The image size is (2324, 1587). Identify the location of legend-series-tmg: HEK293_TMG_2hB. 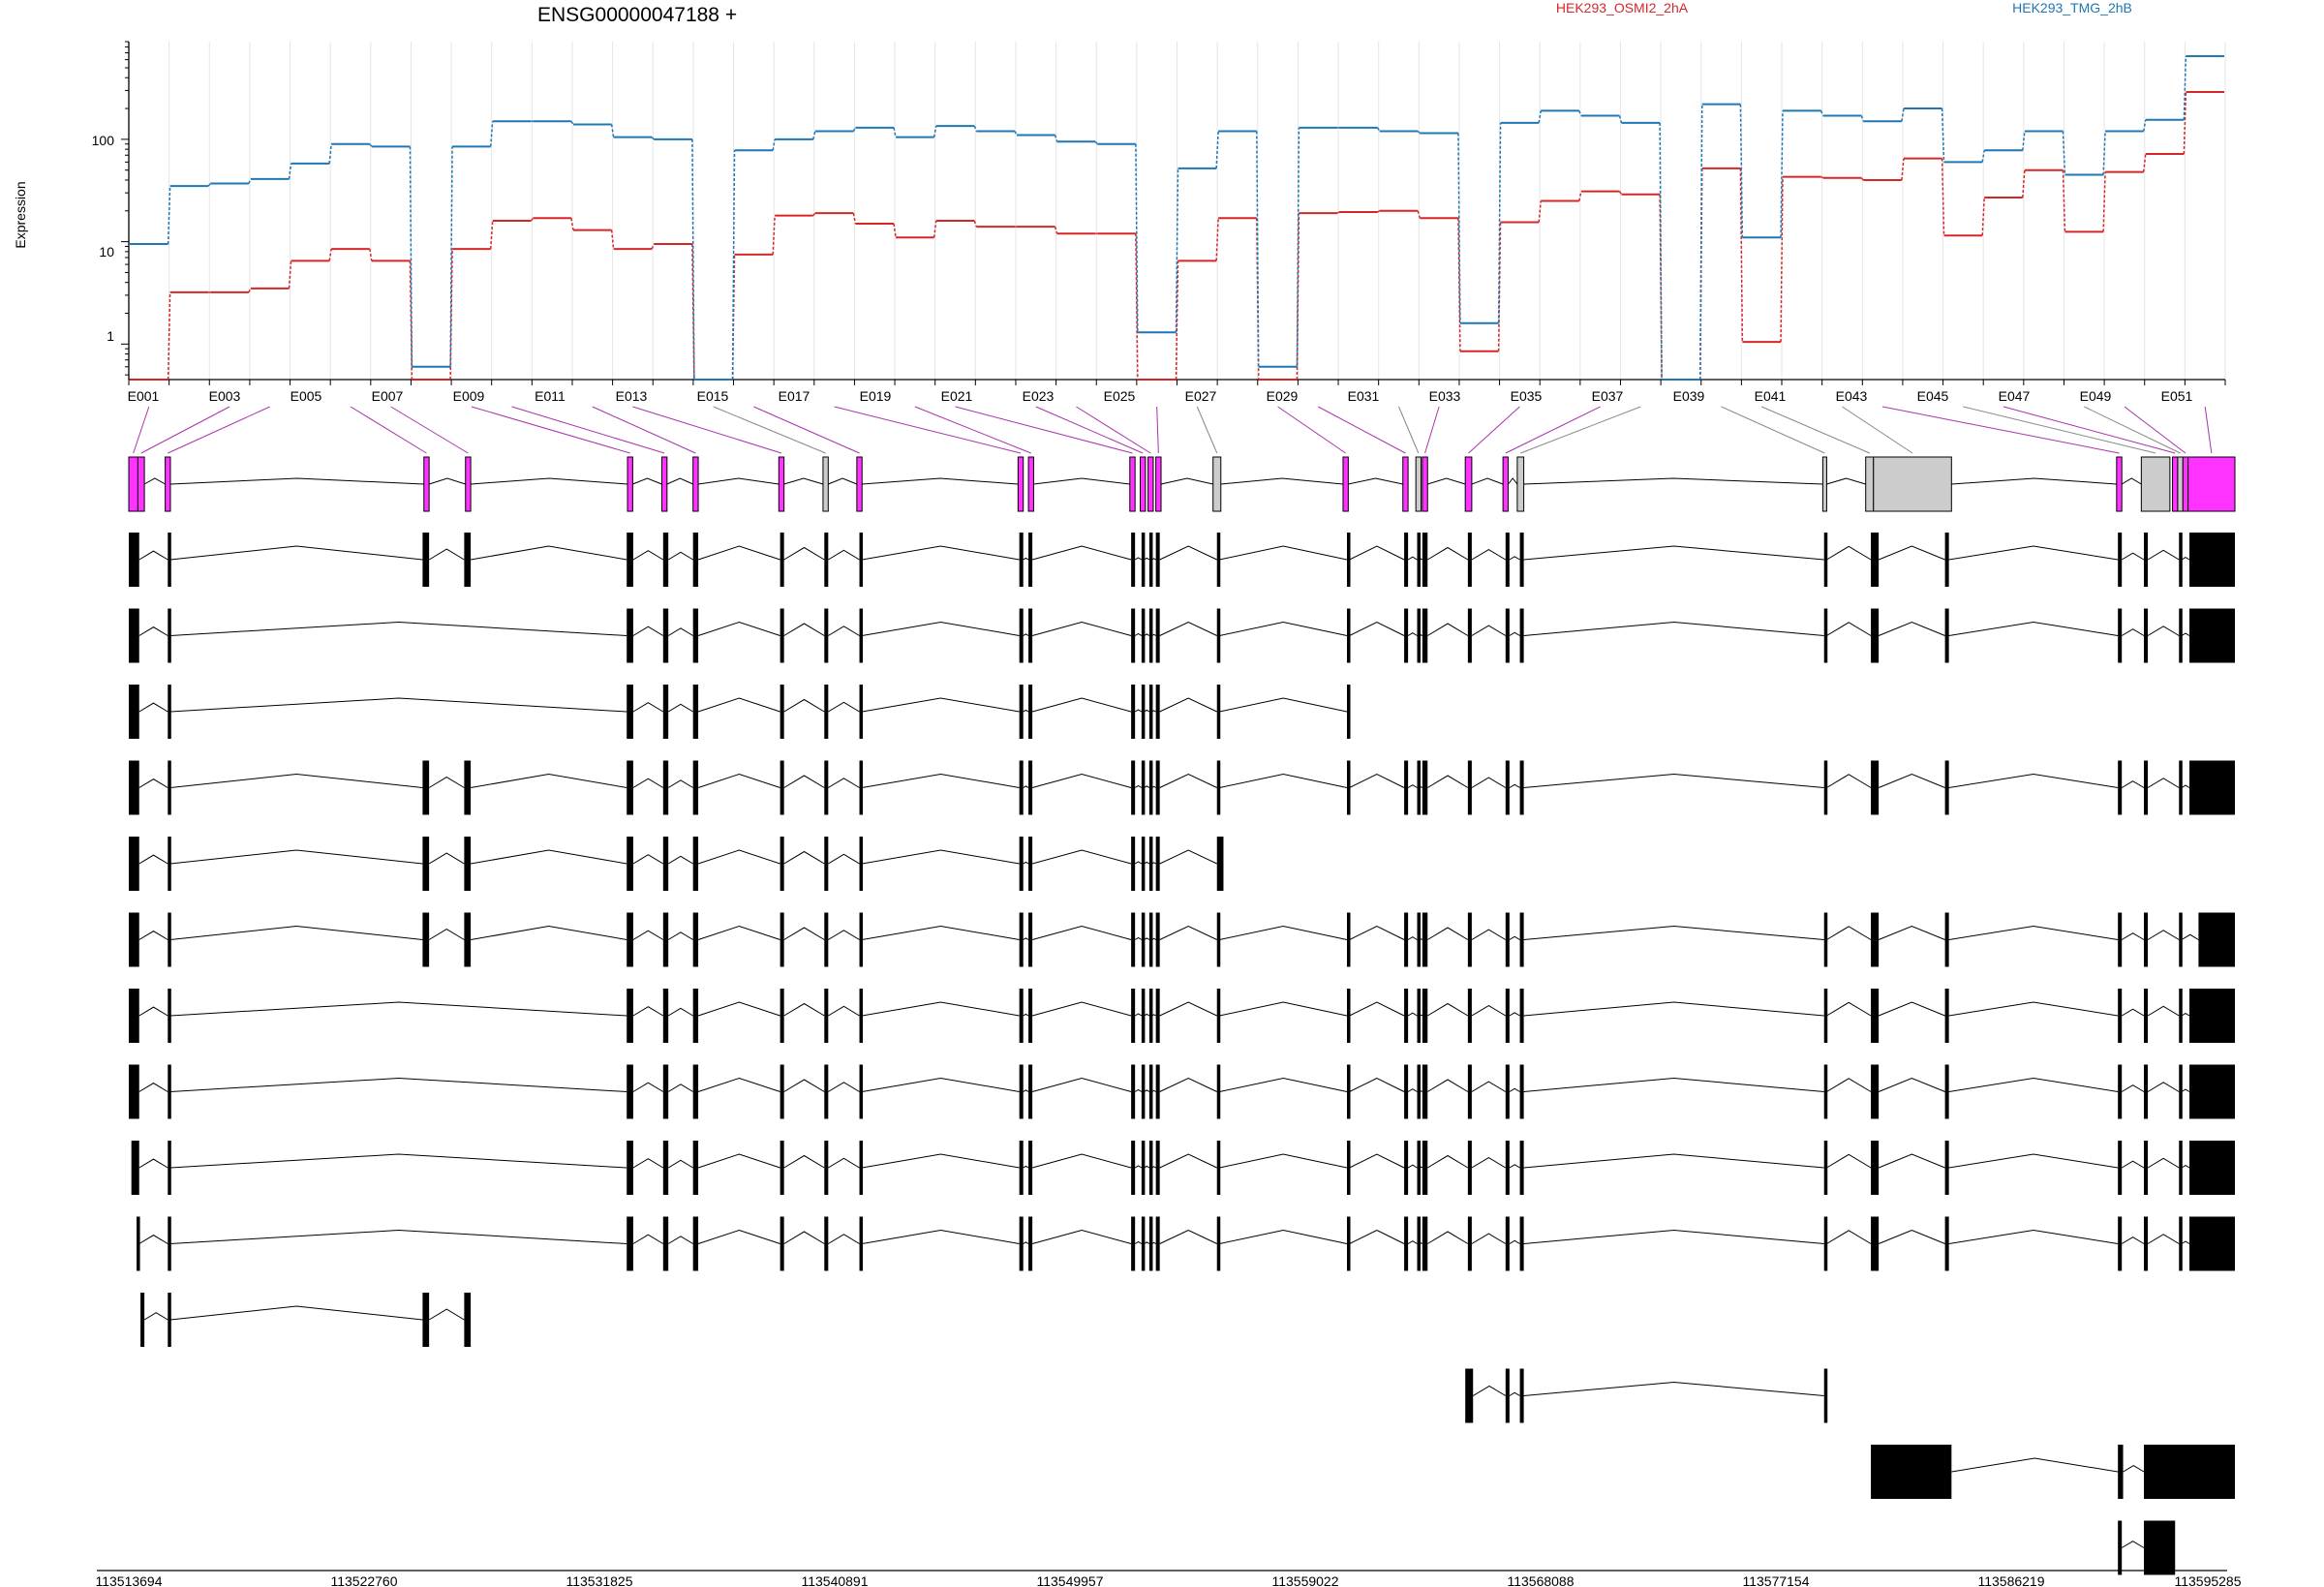
(2072, 7).